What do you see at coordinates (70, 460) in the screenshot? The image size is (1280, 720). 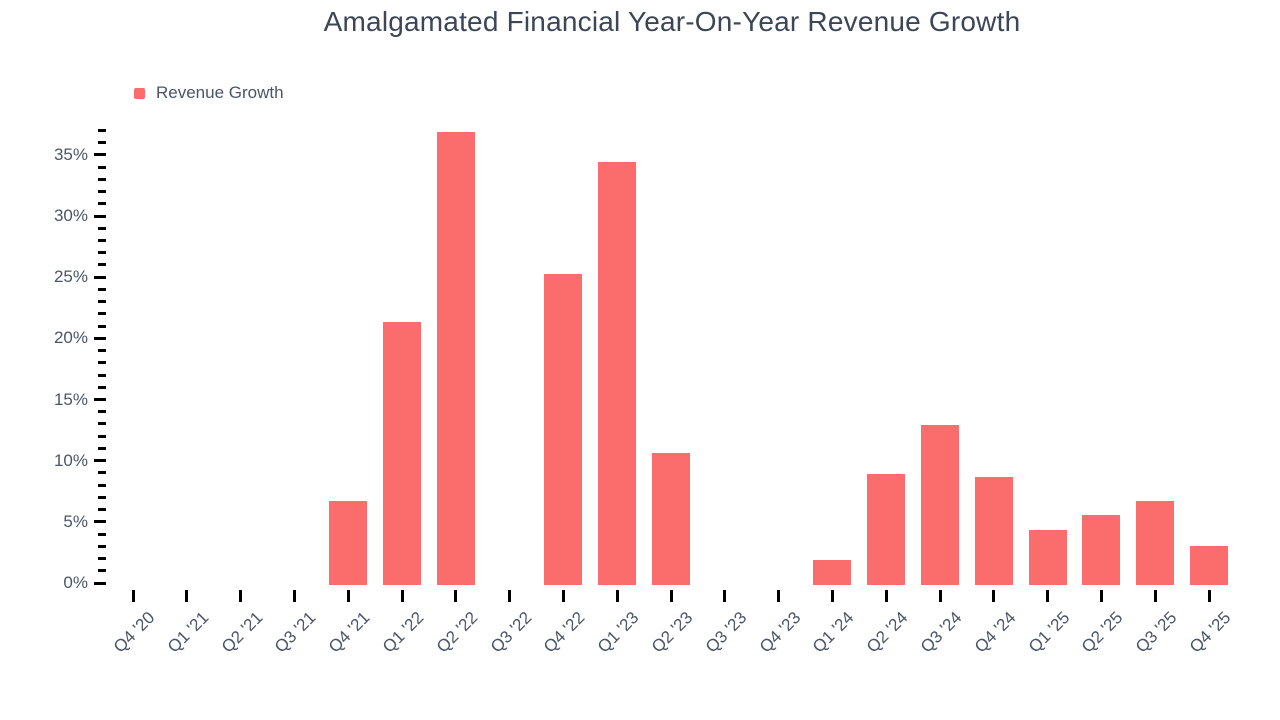 I see `y-axis-label: 10%` at bounding box center [70, 460].